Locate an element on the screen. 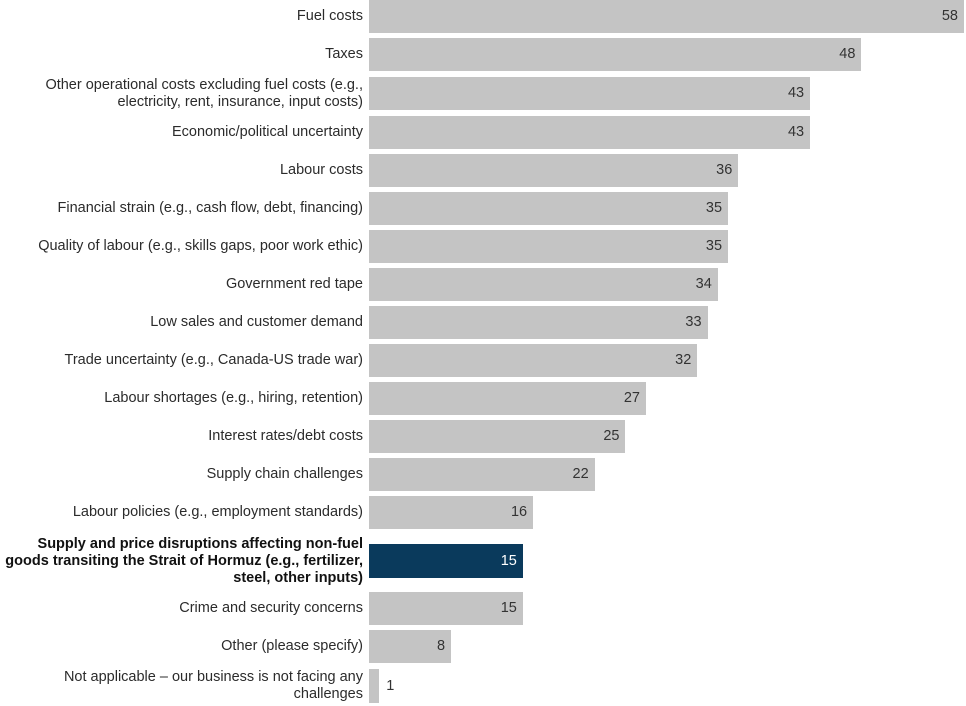  category-label: Interest rates/debt costs is located at coordinates (285, 436).